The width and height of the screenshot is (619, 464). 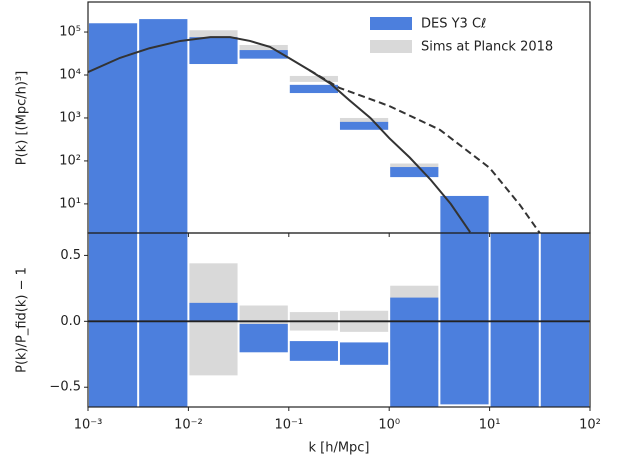 What do you see at coordinates (70, 160) in the screenshot?
I see `y-tick-label: 10²` at bounding box center [70, 160].